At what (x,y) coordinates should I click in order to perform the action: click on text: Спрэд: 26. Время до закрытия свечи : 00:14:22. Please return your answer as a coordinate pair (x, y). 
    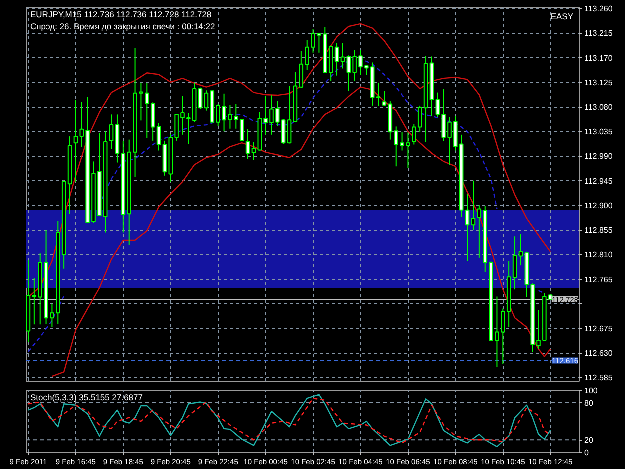
    Looking at the image, I should click on (123, 27).